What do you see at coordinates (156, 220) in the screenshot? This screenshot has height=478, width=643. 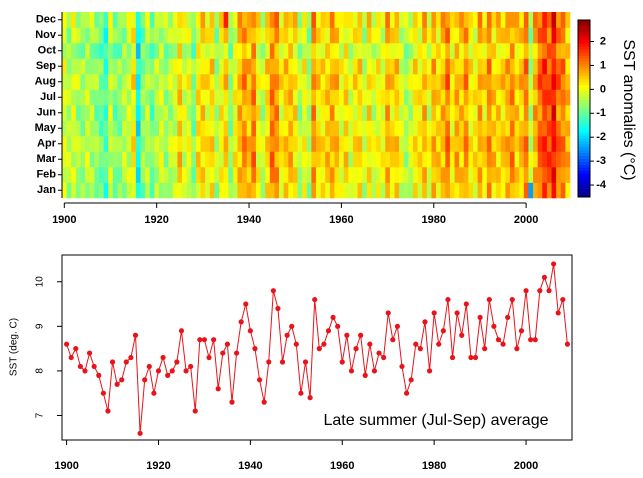 I see `x-tick-label: 1920` at bounding box center [156, 220].